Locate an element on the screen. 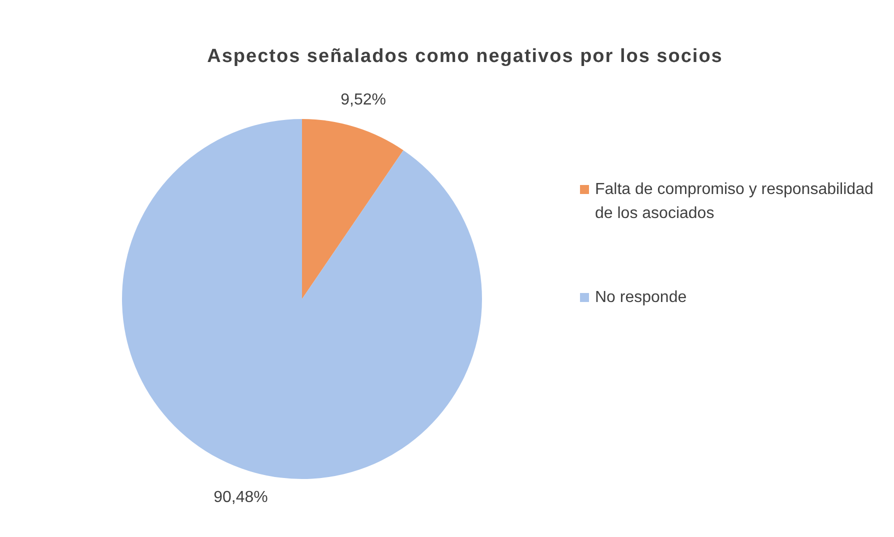  legend-label: No responde is located at coordinates (641, 298).